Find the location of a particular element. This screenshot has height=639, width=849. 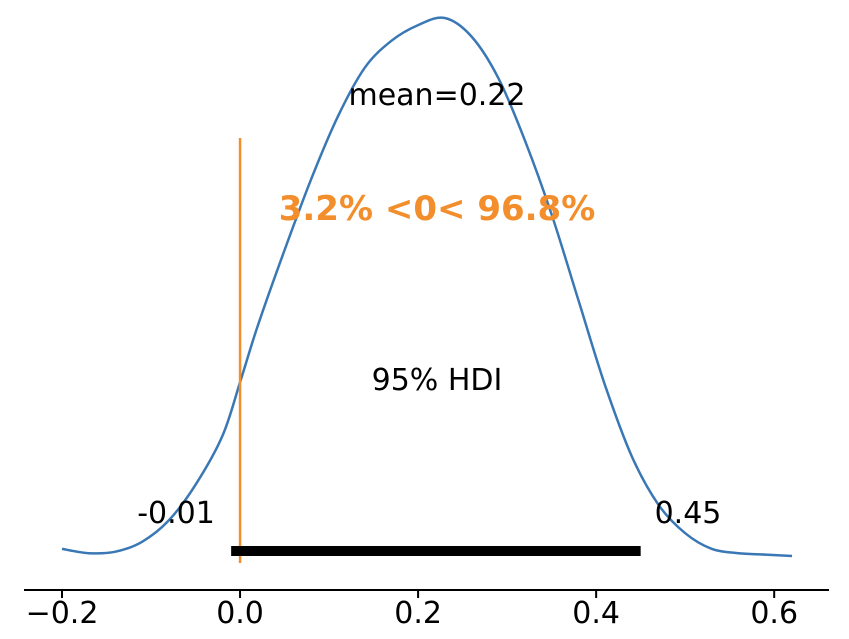

x-tick-label: 0.2 is located at coordinates (418, 613).